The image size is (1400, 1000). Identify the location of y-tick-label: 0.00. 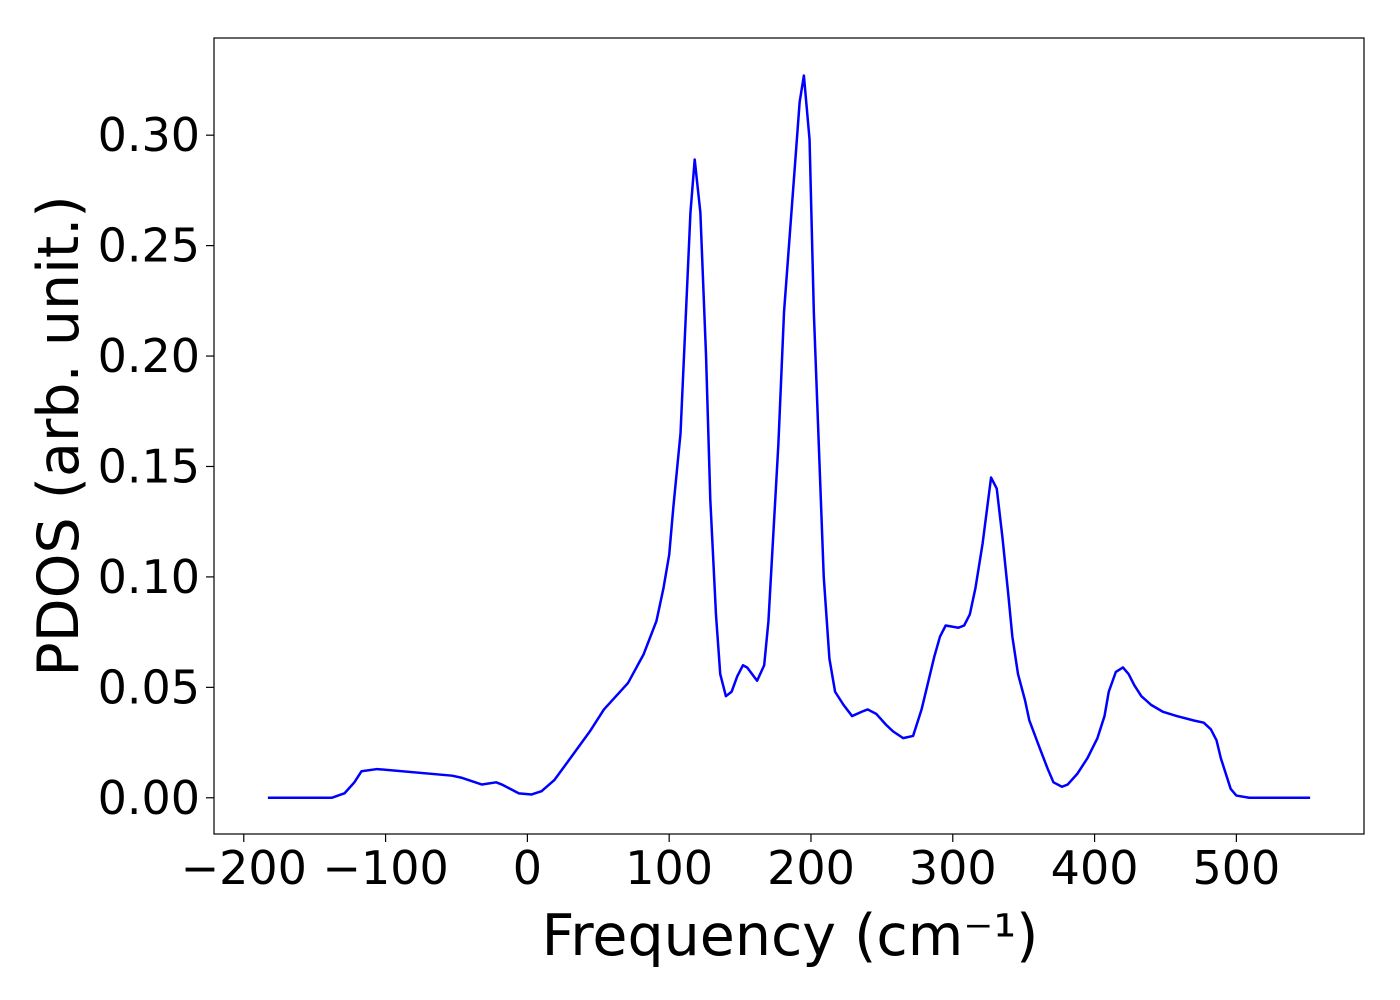
(149, 798).